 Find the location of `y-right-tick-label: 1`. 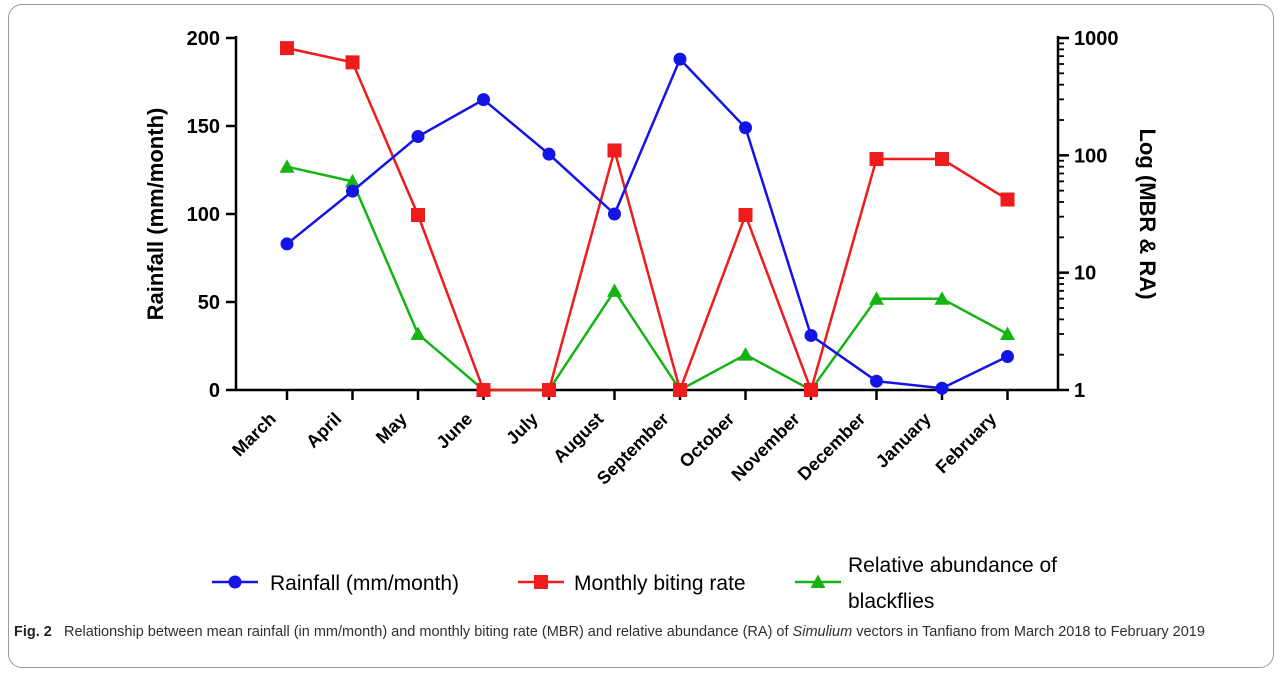

y-right-tick-label: 1 is located at coordinates (1079, 391).